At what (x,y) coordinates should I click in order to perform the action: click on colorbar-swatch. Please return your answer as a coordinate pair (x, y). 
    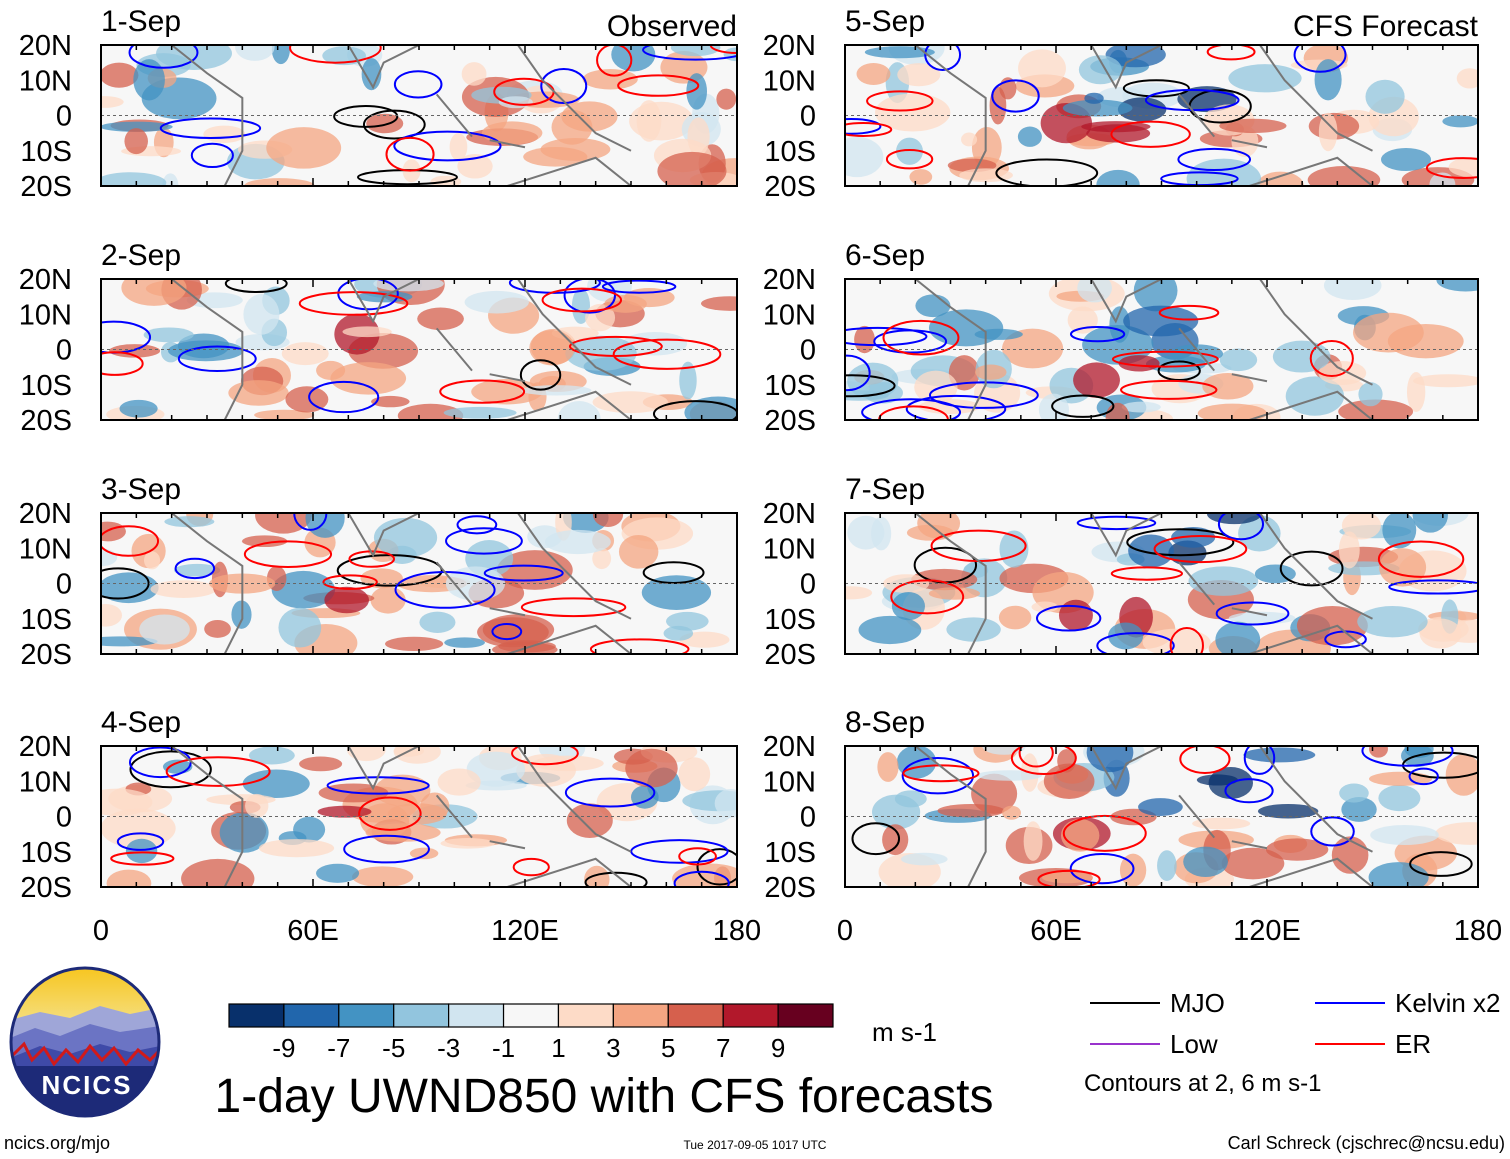
    Looking at the image, I should click on (805, 1015).